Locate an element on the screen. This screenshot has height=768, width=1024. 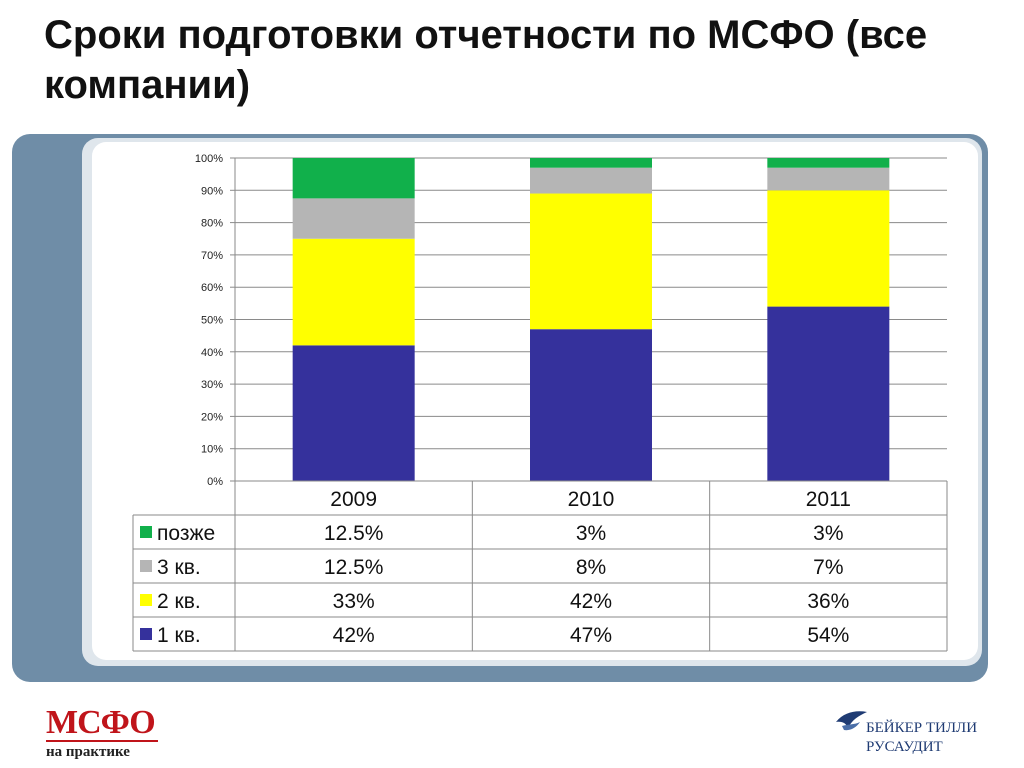
y-tick-label: 30% is located at coordinates (212, 385).